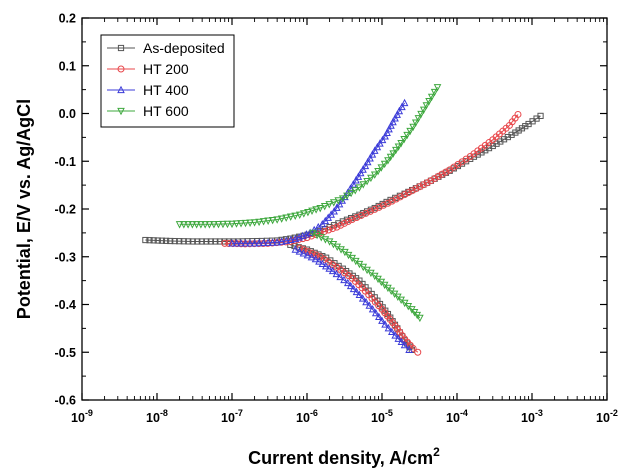 The width and height of the screenshot is (632, 472). I want to click on legend: As-deposited HT 200 HT 400 HT 600, so click(167, 81).